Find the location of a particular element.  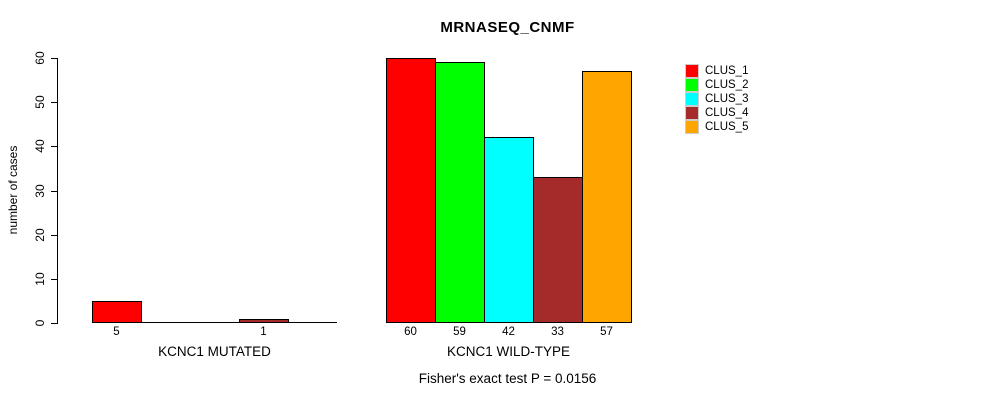

bar-value-label: 42 is located at coordinates (508, 332).